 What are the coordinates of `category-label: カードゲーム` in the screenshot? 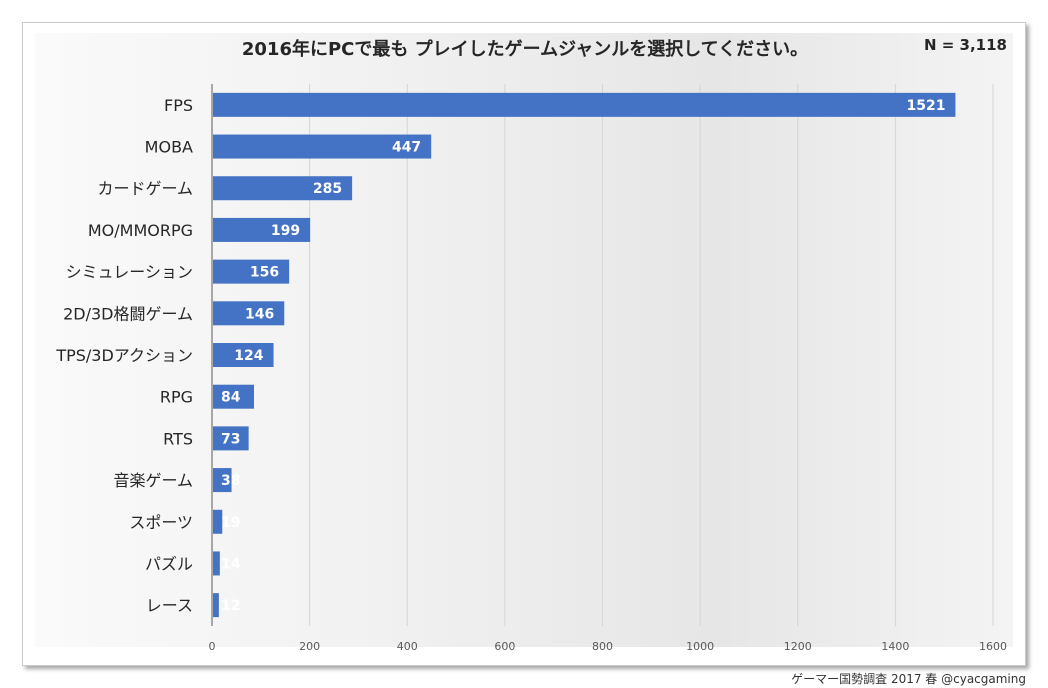 It's located at (145, 188).